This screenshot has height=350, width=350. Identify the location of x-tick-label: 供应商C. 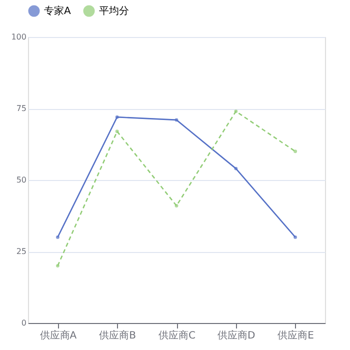
(177, 336).